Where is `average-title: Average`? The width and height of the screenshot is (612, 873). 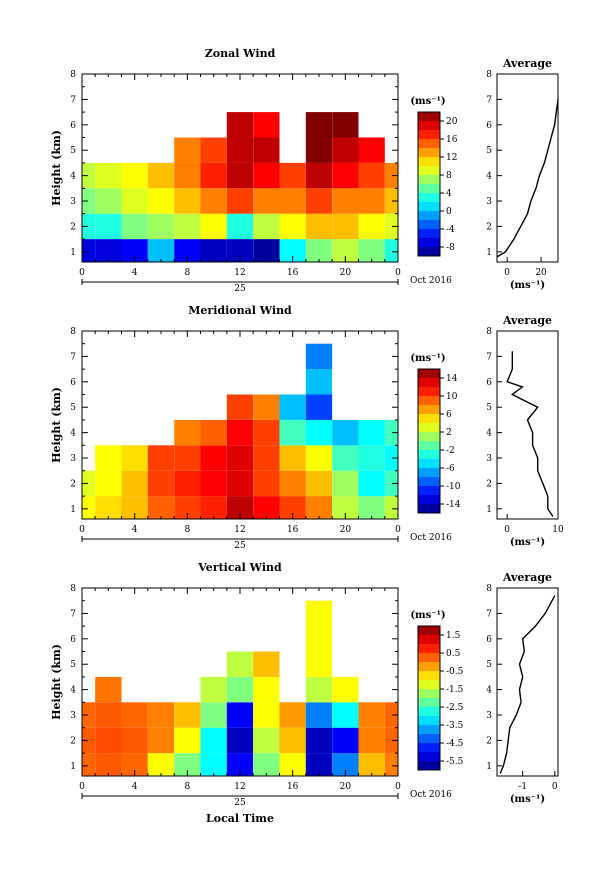
average-title: Average is located at coordinates (527, 320).